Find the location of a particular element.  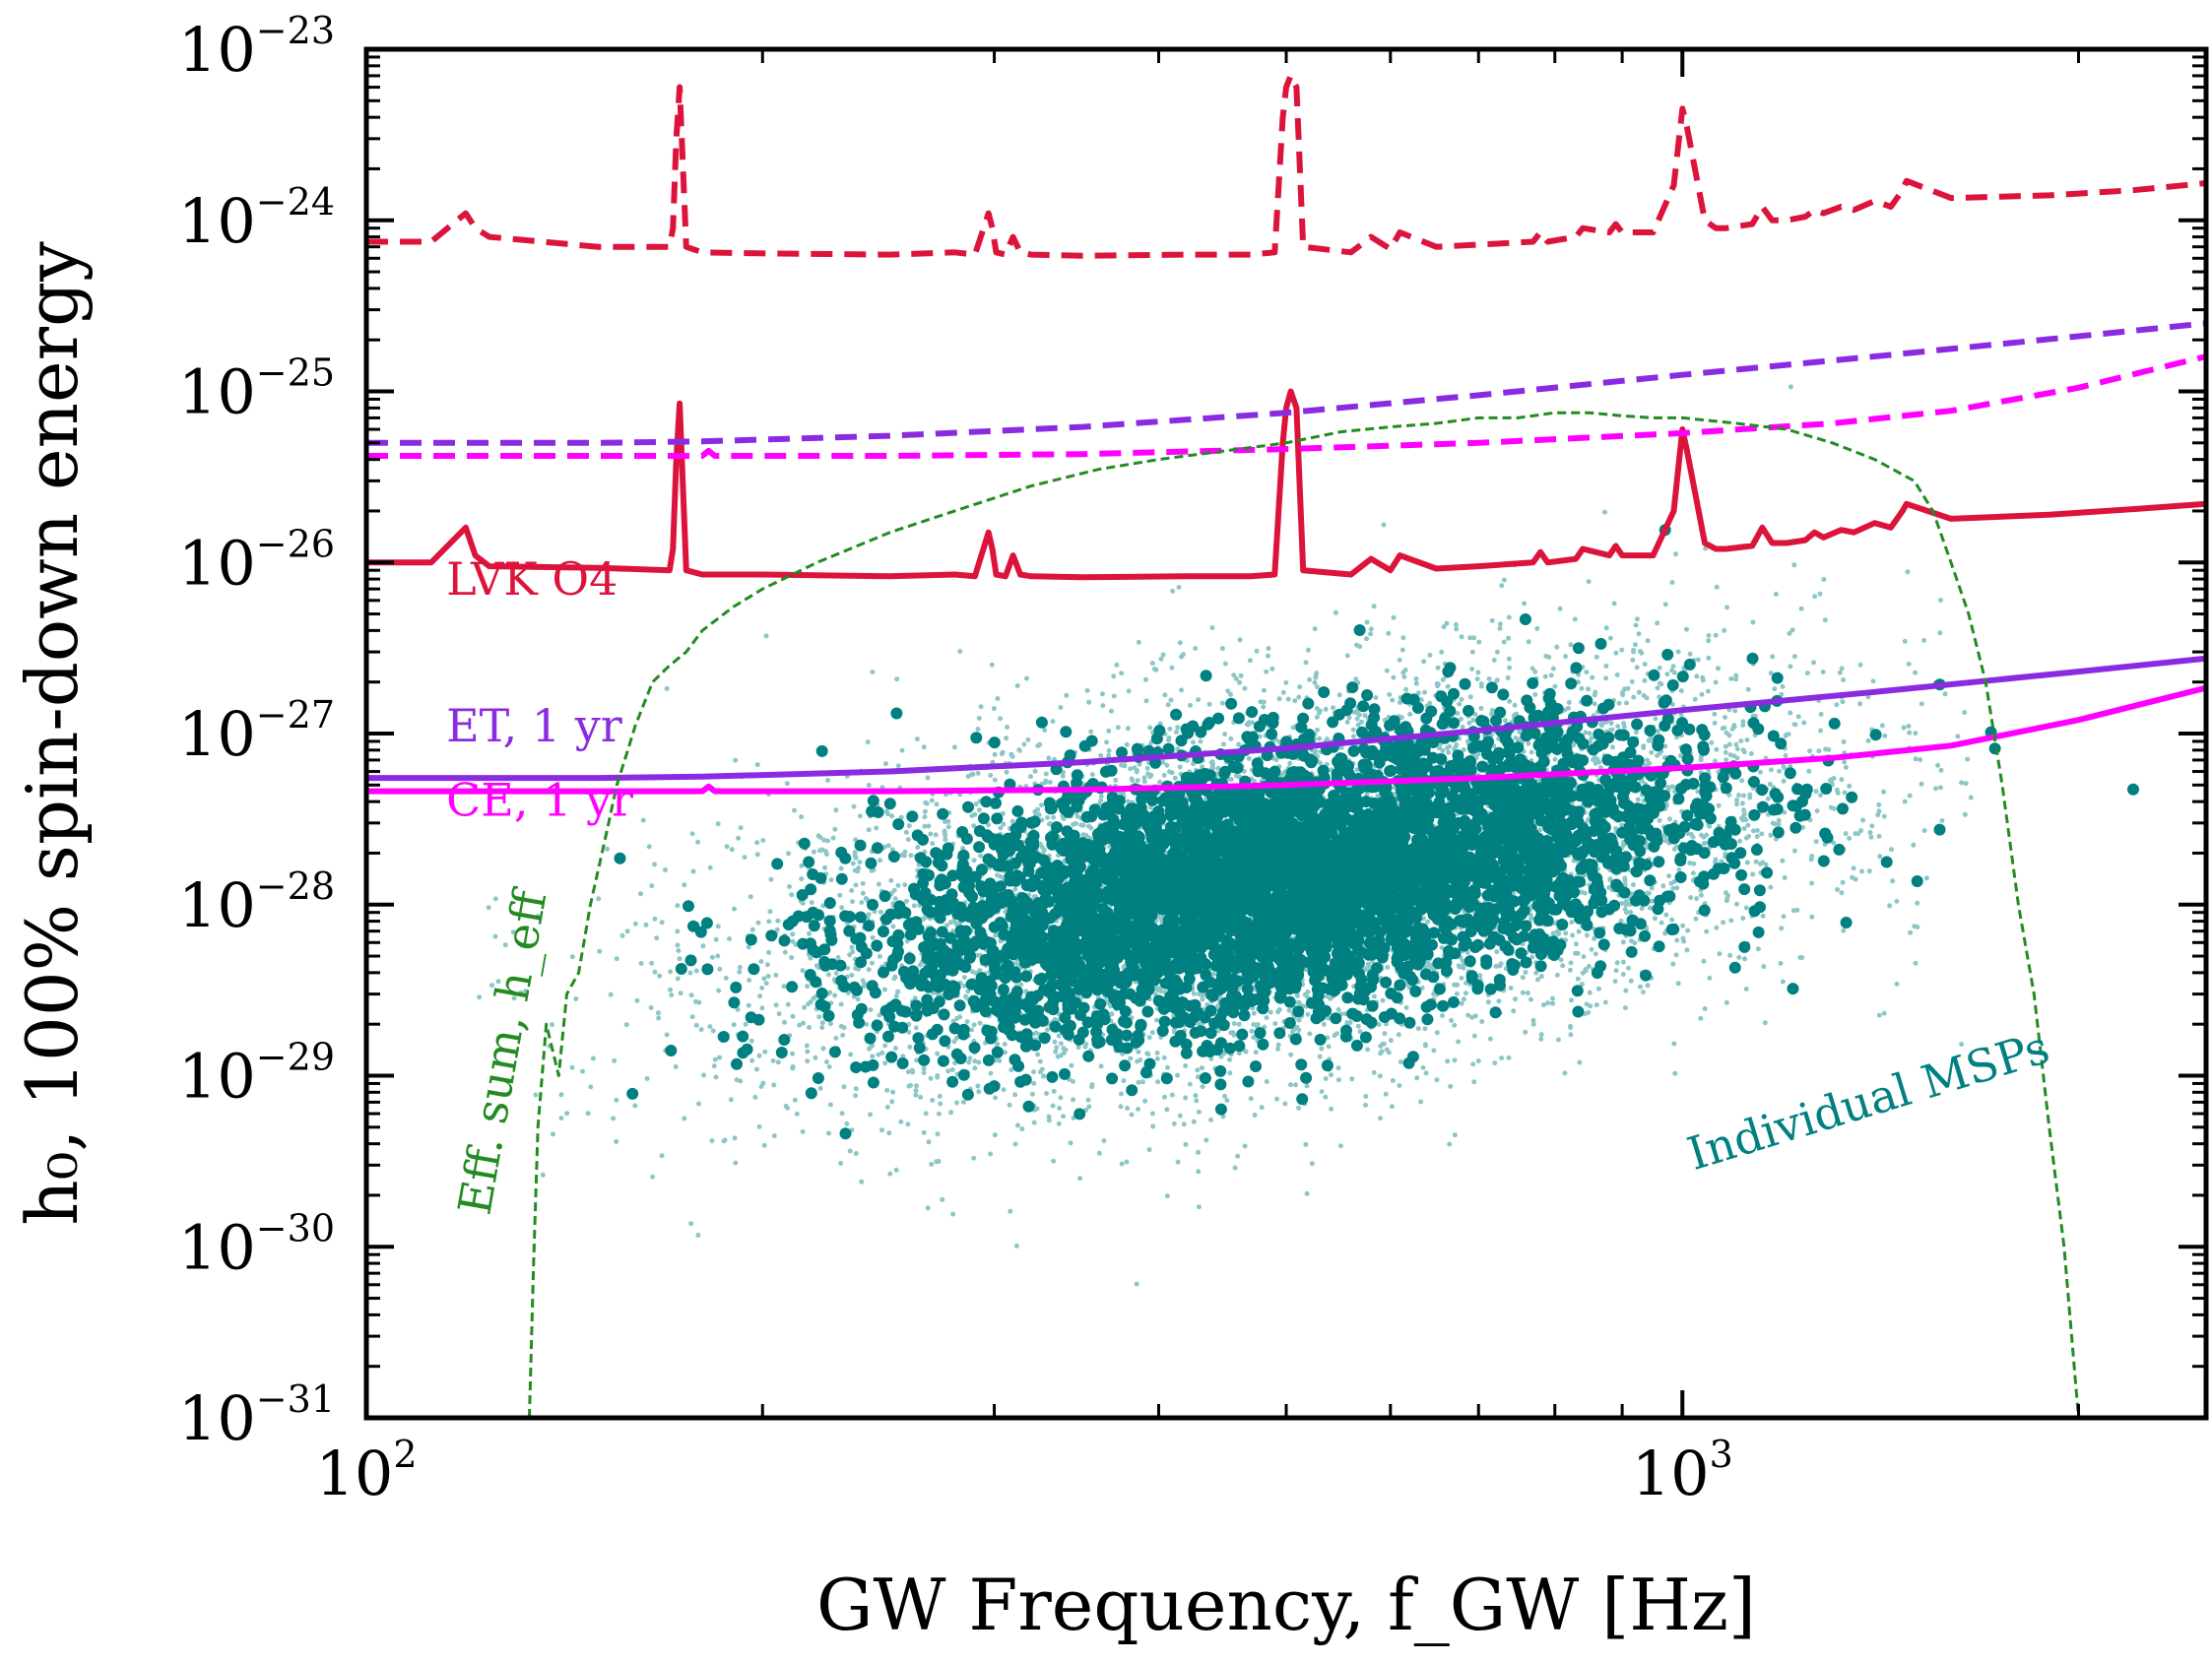

y-tick-label: 10−29 is located at coordinates (256, 1074).